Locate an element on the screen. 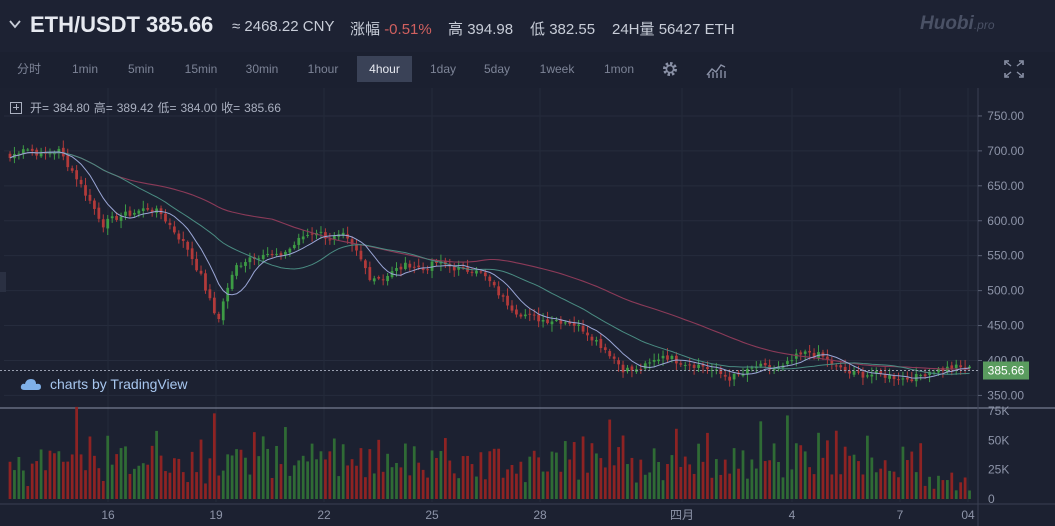 Image resolution: width=1055 pixels, height=526 pixels. price-tick-label: 500.00 is located at coordinates (1005, 291).